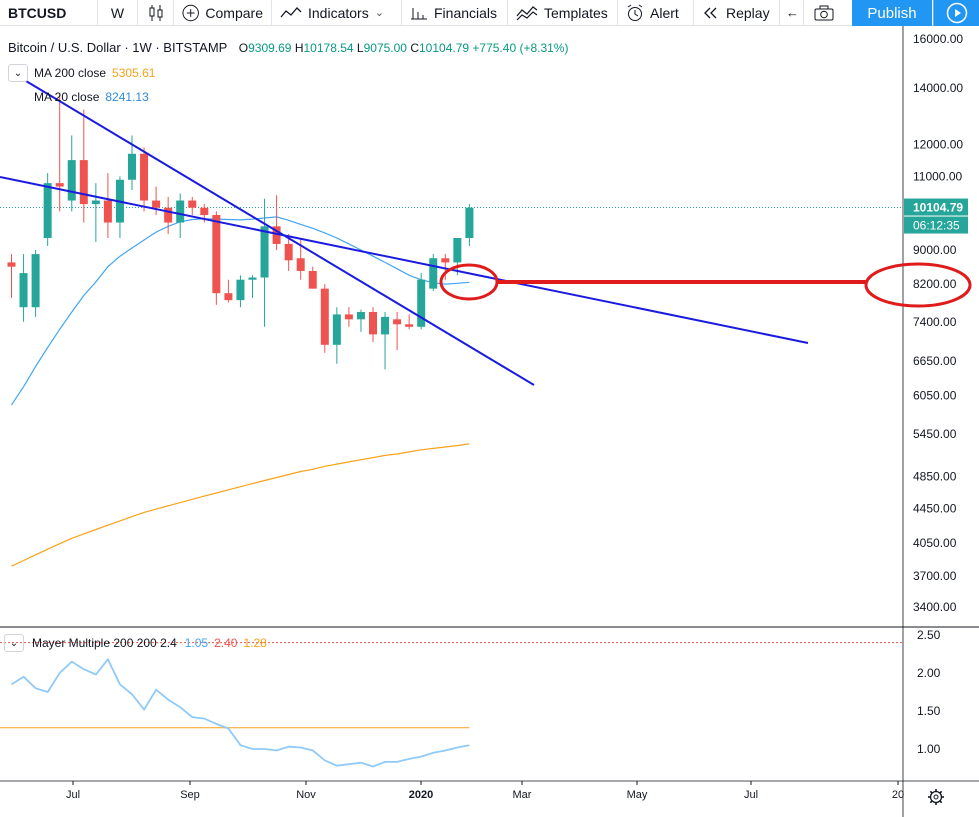  I want to click on play-button, so click(956, 13).